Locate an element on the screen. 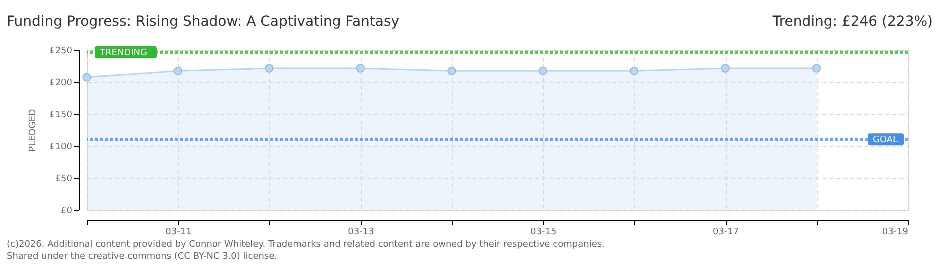 The image size is (940, 270). text: Shared under the creative commons (CC BY-NC 3.0) license. is located at coordinates (142, 257).